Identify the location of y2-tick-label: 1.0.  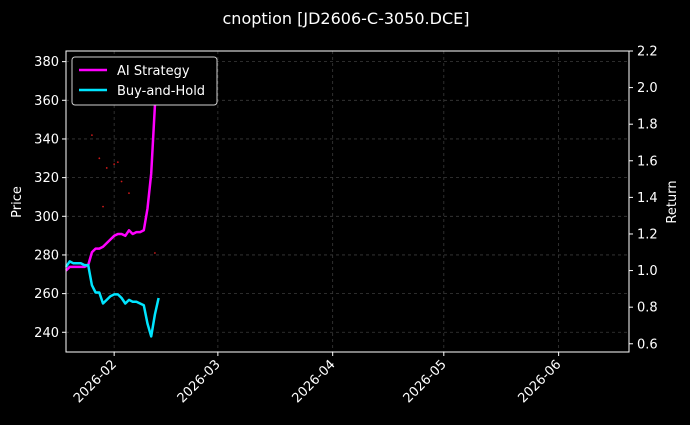
(647, 271).